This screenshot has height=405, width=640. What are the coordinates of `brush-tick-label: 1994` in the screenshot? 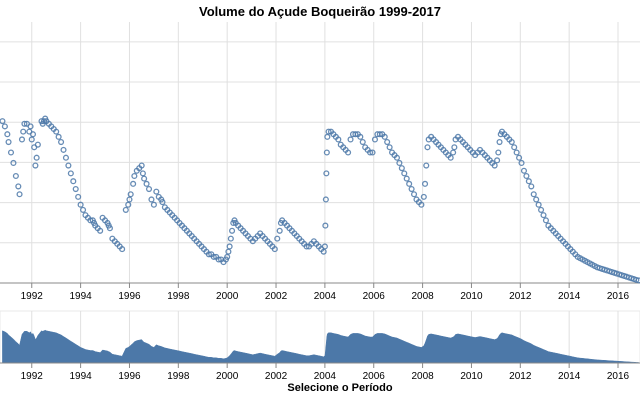 It's located at (80, 376).